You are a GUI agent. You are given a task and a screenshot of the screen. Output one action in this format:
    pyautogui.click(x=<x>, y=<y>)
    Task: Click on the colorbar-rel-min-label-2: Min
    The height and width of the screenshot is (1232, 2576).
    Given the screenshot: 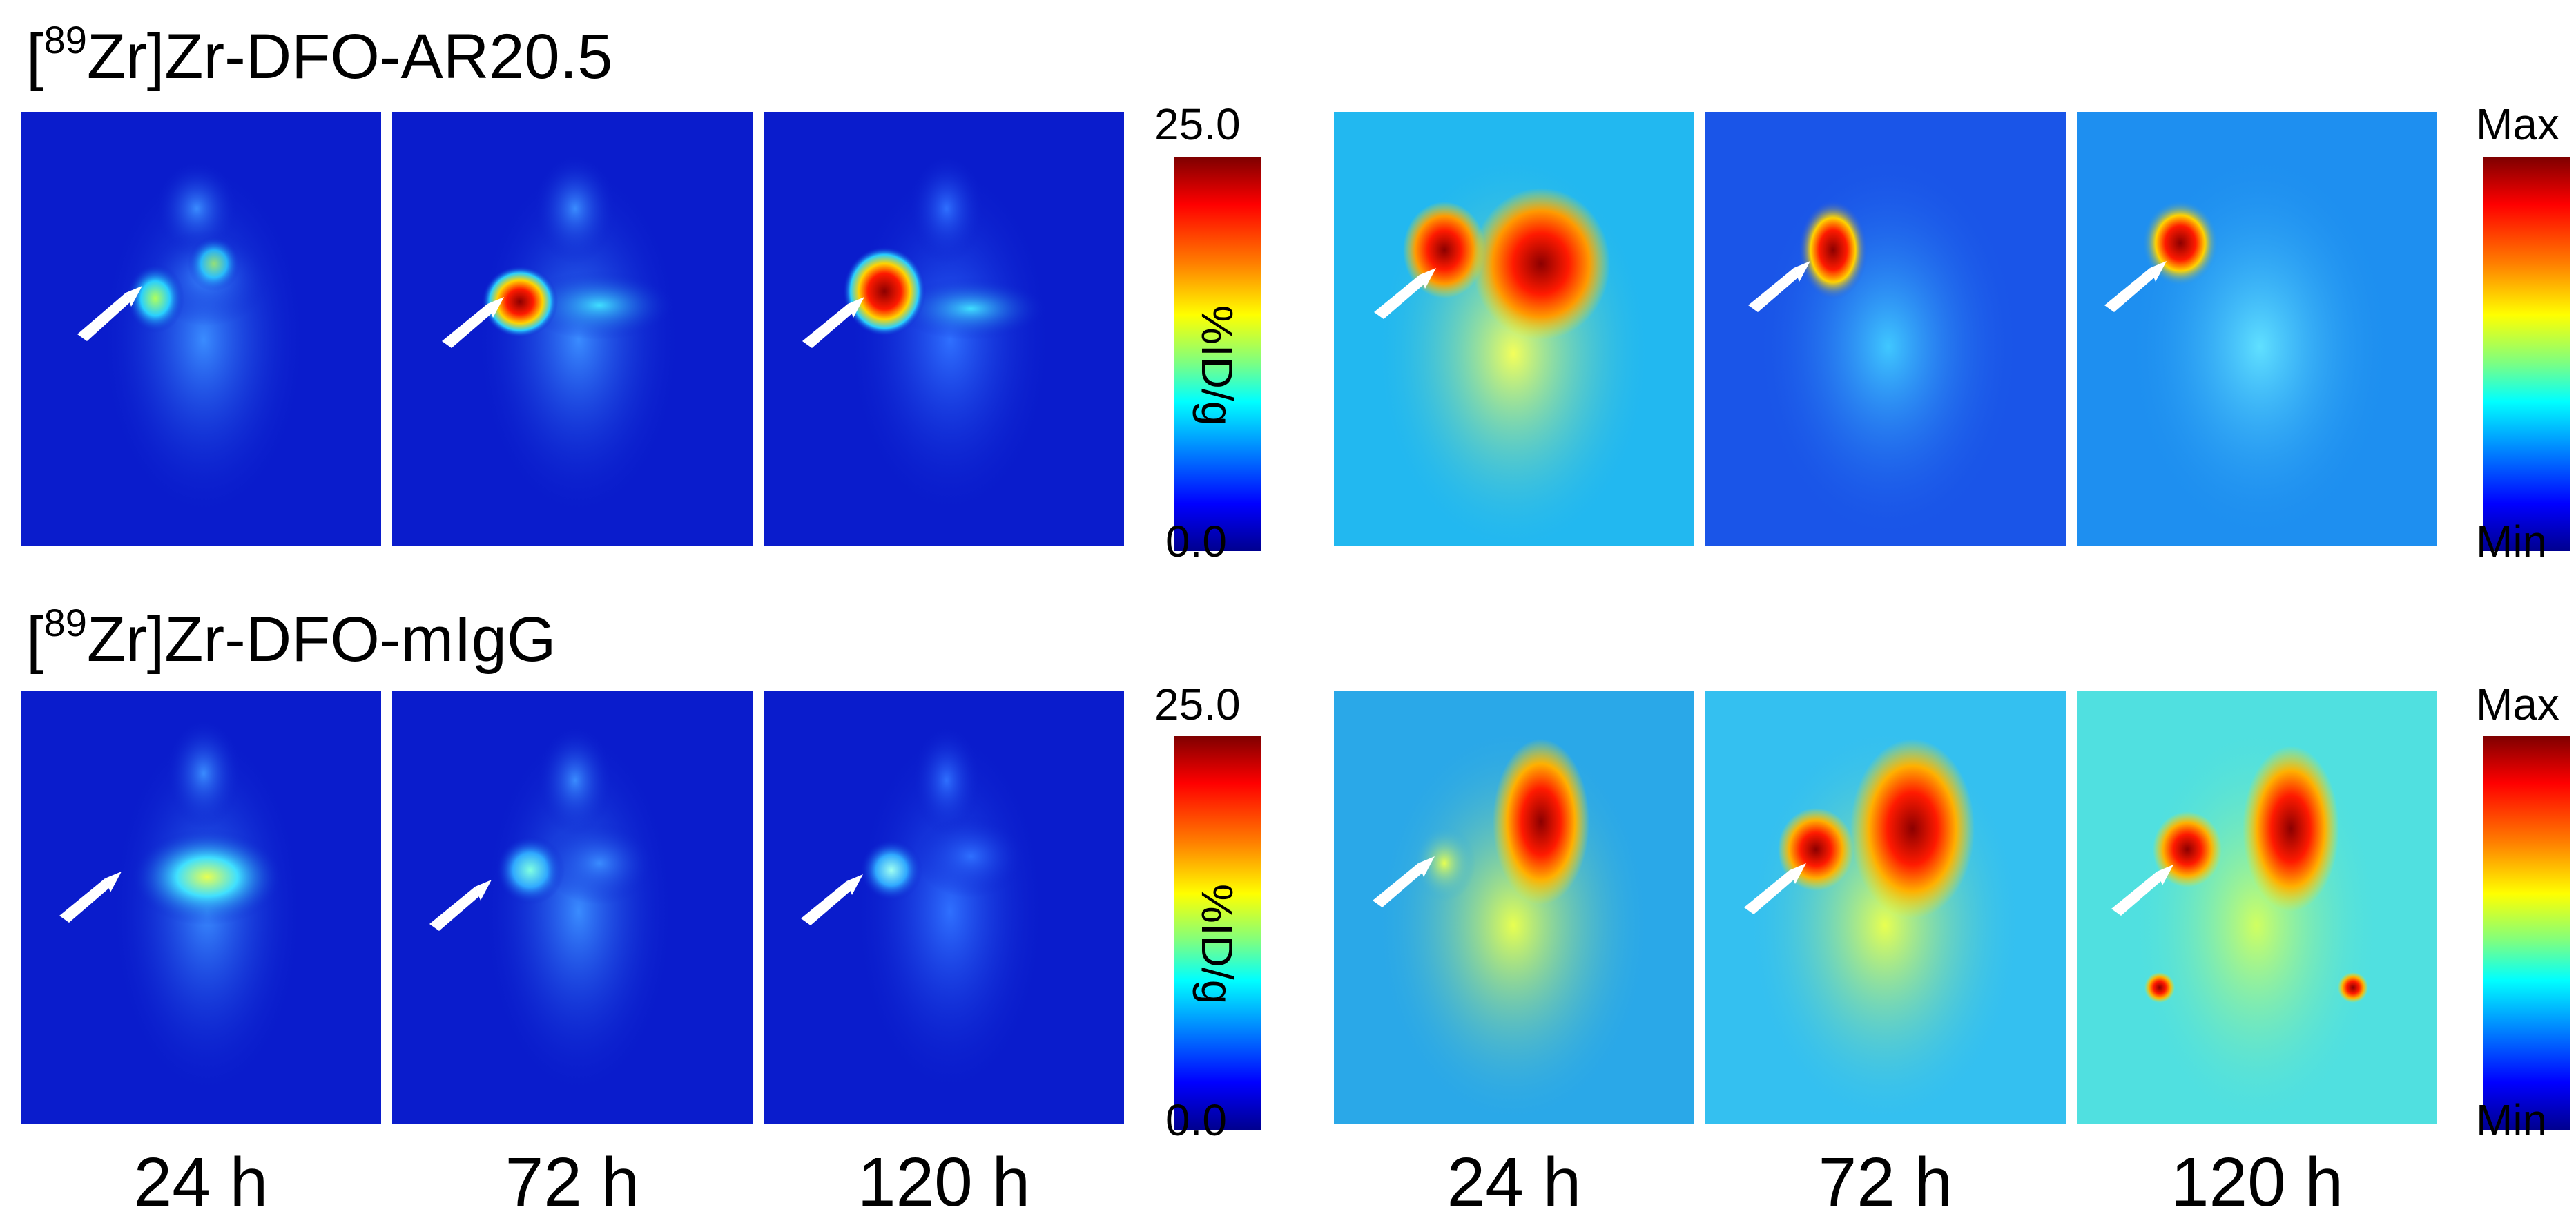 What is the action you would take?
    pyautogui.click(x=2512, y=1120)
    